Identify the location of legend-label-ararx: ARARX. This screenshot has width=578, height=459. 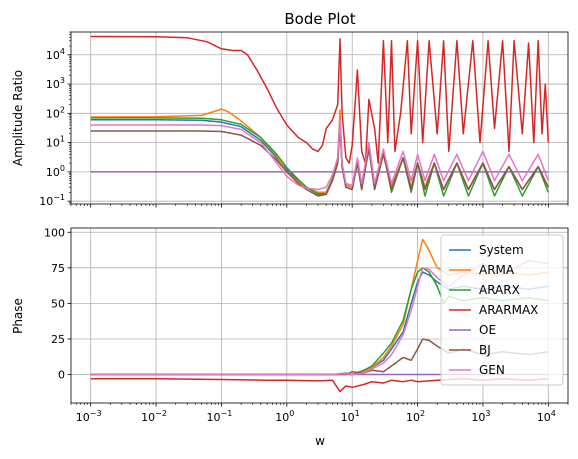
(499, 290).